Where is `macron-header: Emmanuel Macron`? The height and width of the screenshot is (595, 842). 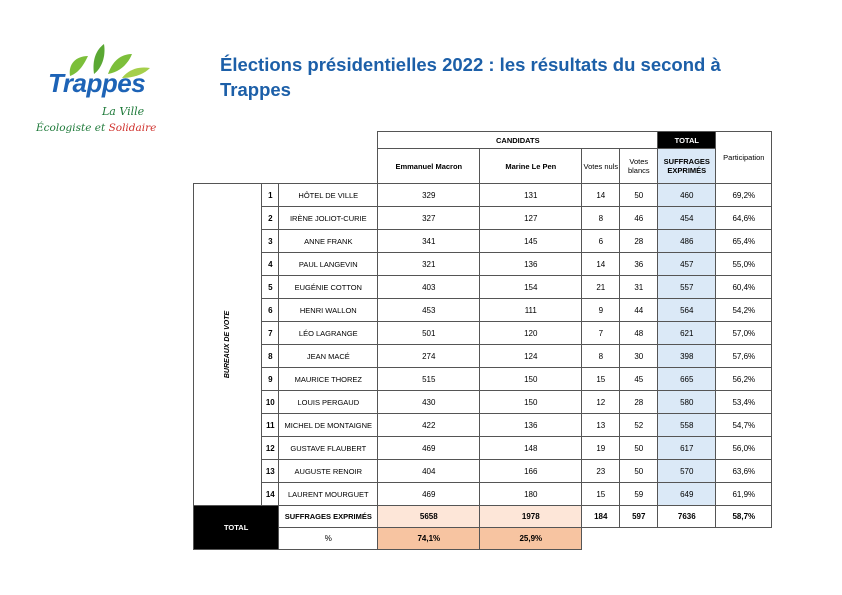
macron-header: Emmanuel Macron is located at coordinates (429, 166).